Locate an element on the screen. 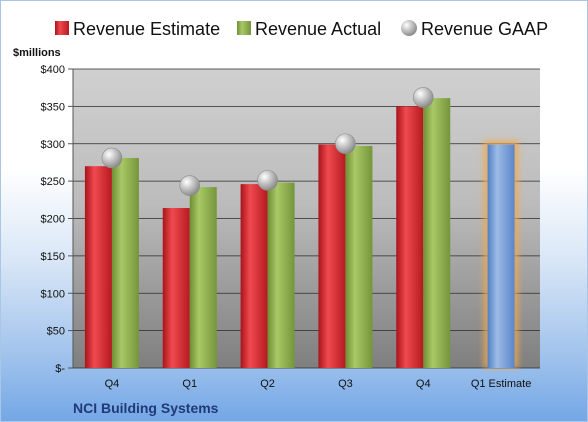 The height and width of the screenshot is (422, 588). legend-swatch-estimate is located at coordinates (62, 28).